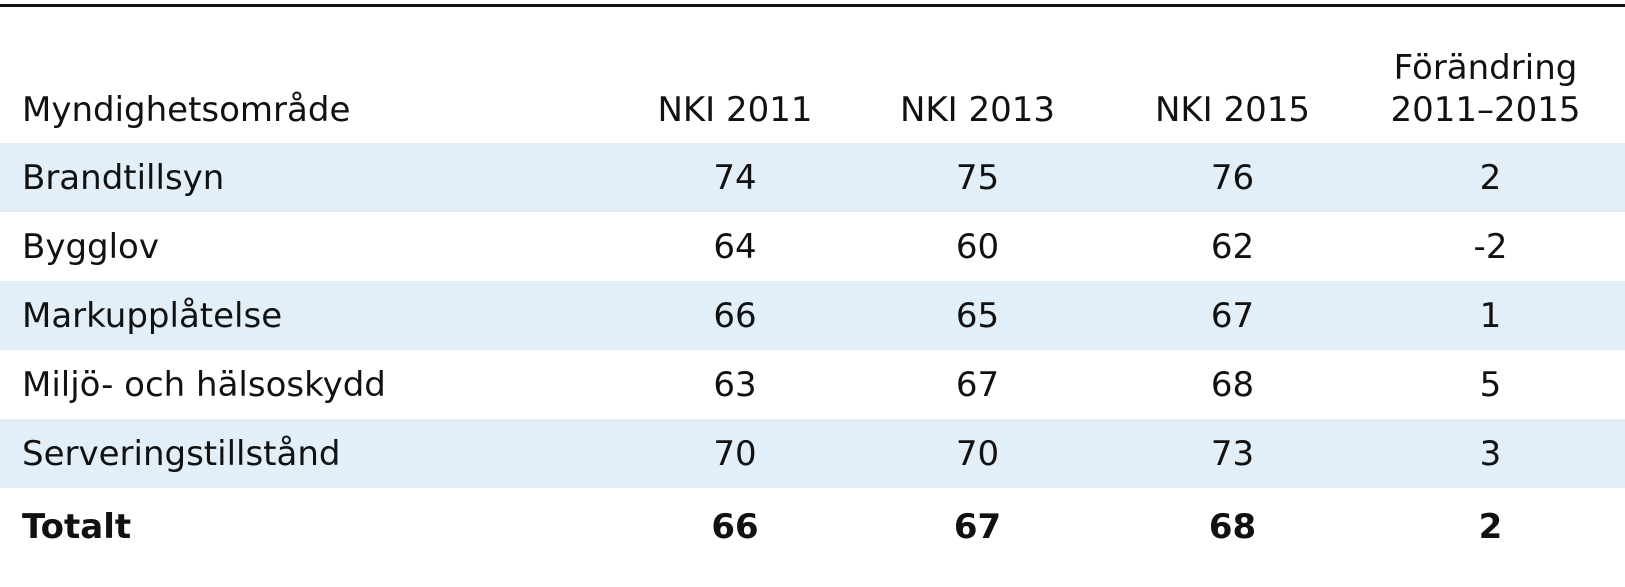 This screenshot has width=1625, height=587. What do you see at coordinates (735, 246) in the screenshot?
I see `cell-nki-2011: 64` at bounding box center [735, 246].